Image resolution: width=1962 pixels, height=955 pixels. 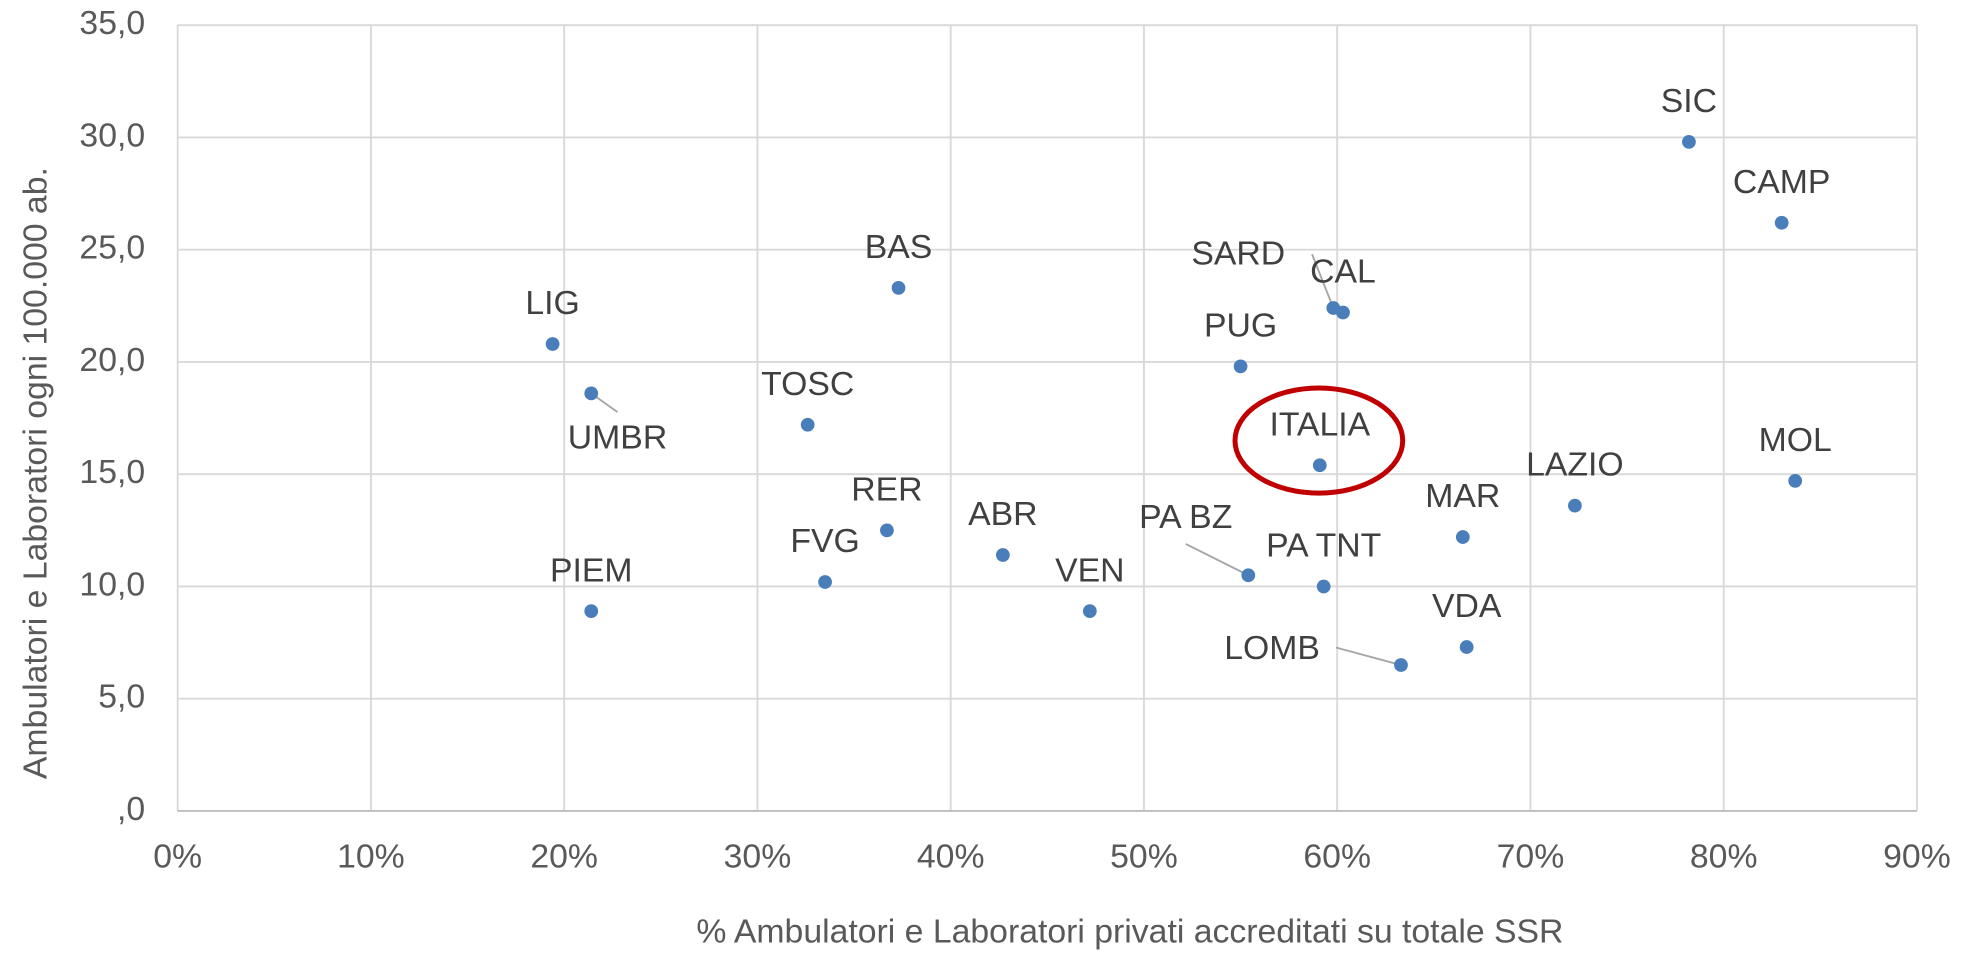 I want to click on y-tick-label: 15,0, so click(x=112, y=472).